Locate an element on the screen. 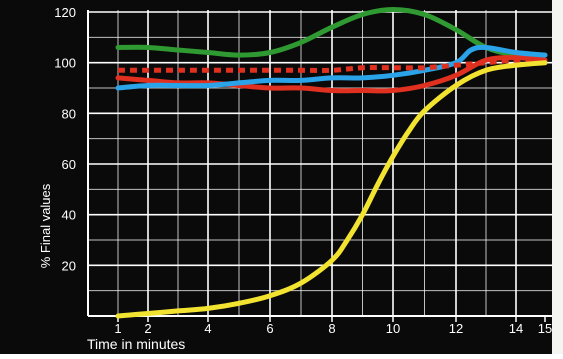 The height and width of the screenshot is (359, 563). x-tick-label-10: 10 is located at coordinates (393, 328).